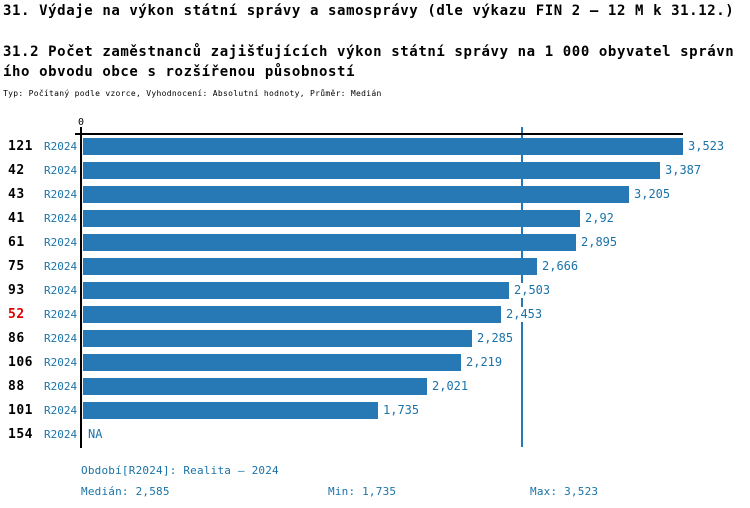 Image resolution: width=750 pixels, height=508 pixels. What do you see at coordinates (20, 410) in the screenshot?
I see `row-code-label: 101` at bounding box center [20, 410].